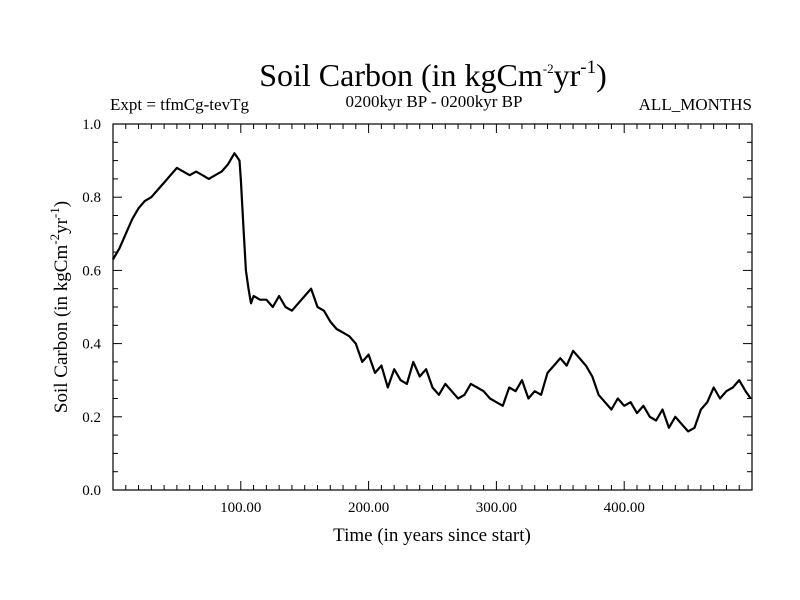  What do you see at coordinates (91, 418) in the screenshot?
I see `y-tick-label: 0.2` at bounding box center [91, 418].